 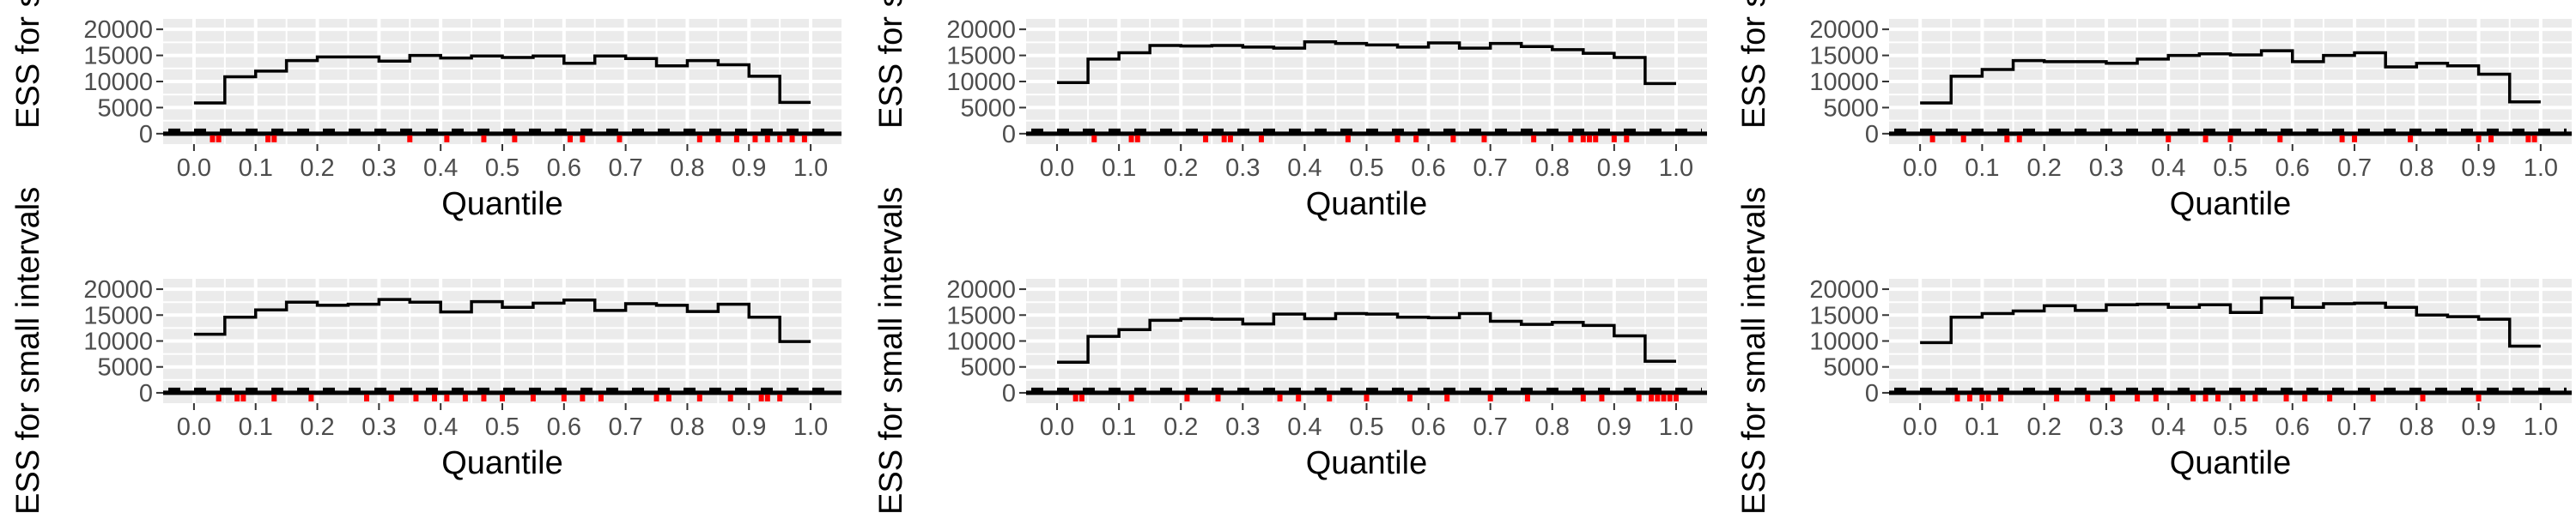 What do you see at coordinates (378, 427) in the screenshot?
I see `x-tick-label: 0.3` at bounding box center [378, 427].